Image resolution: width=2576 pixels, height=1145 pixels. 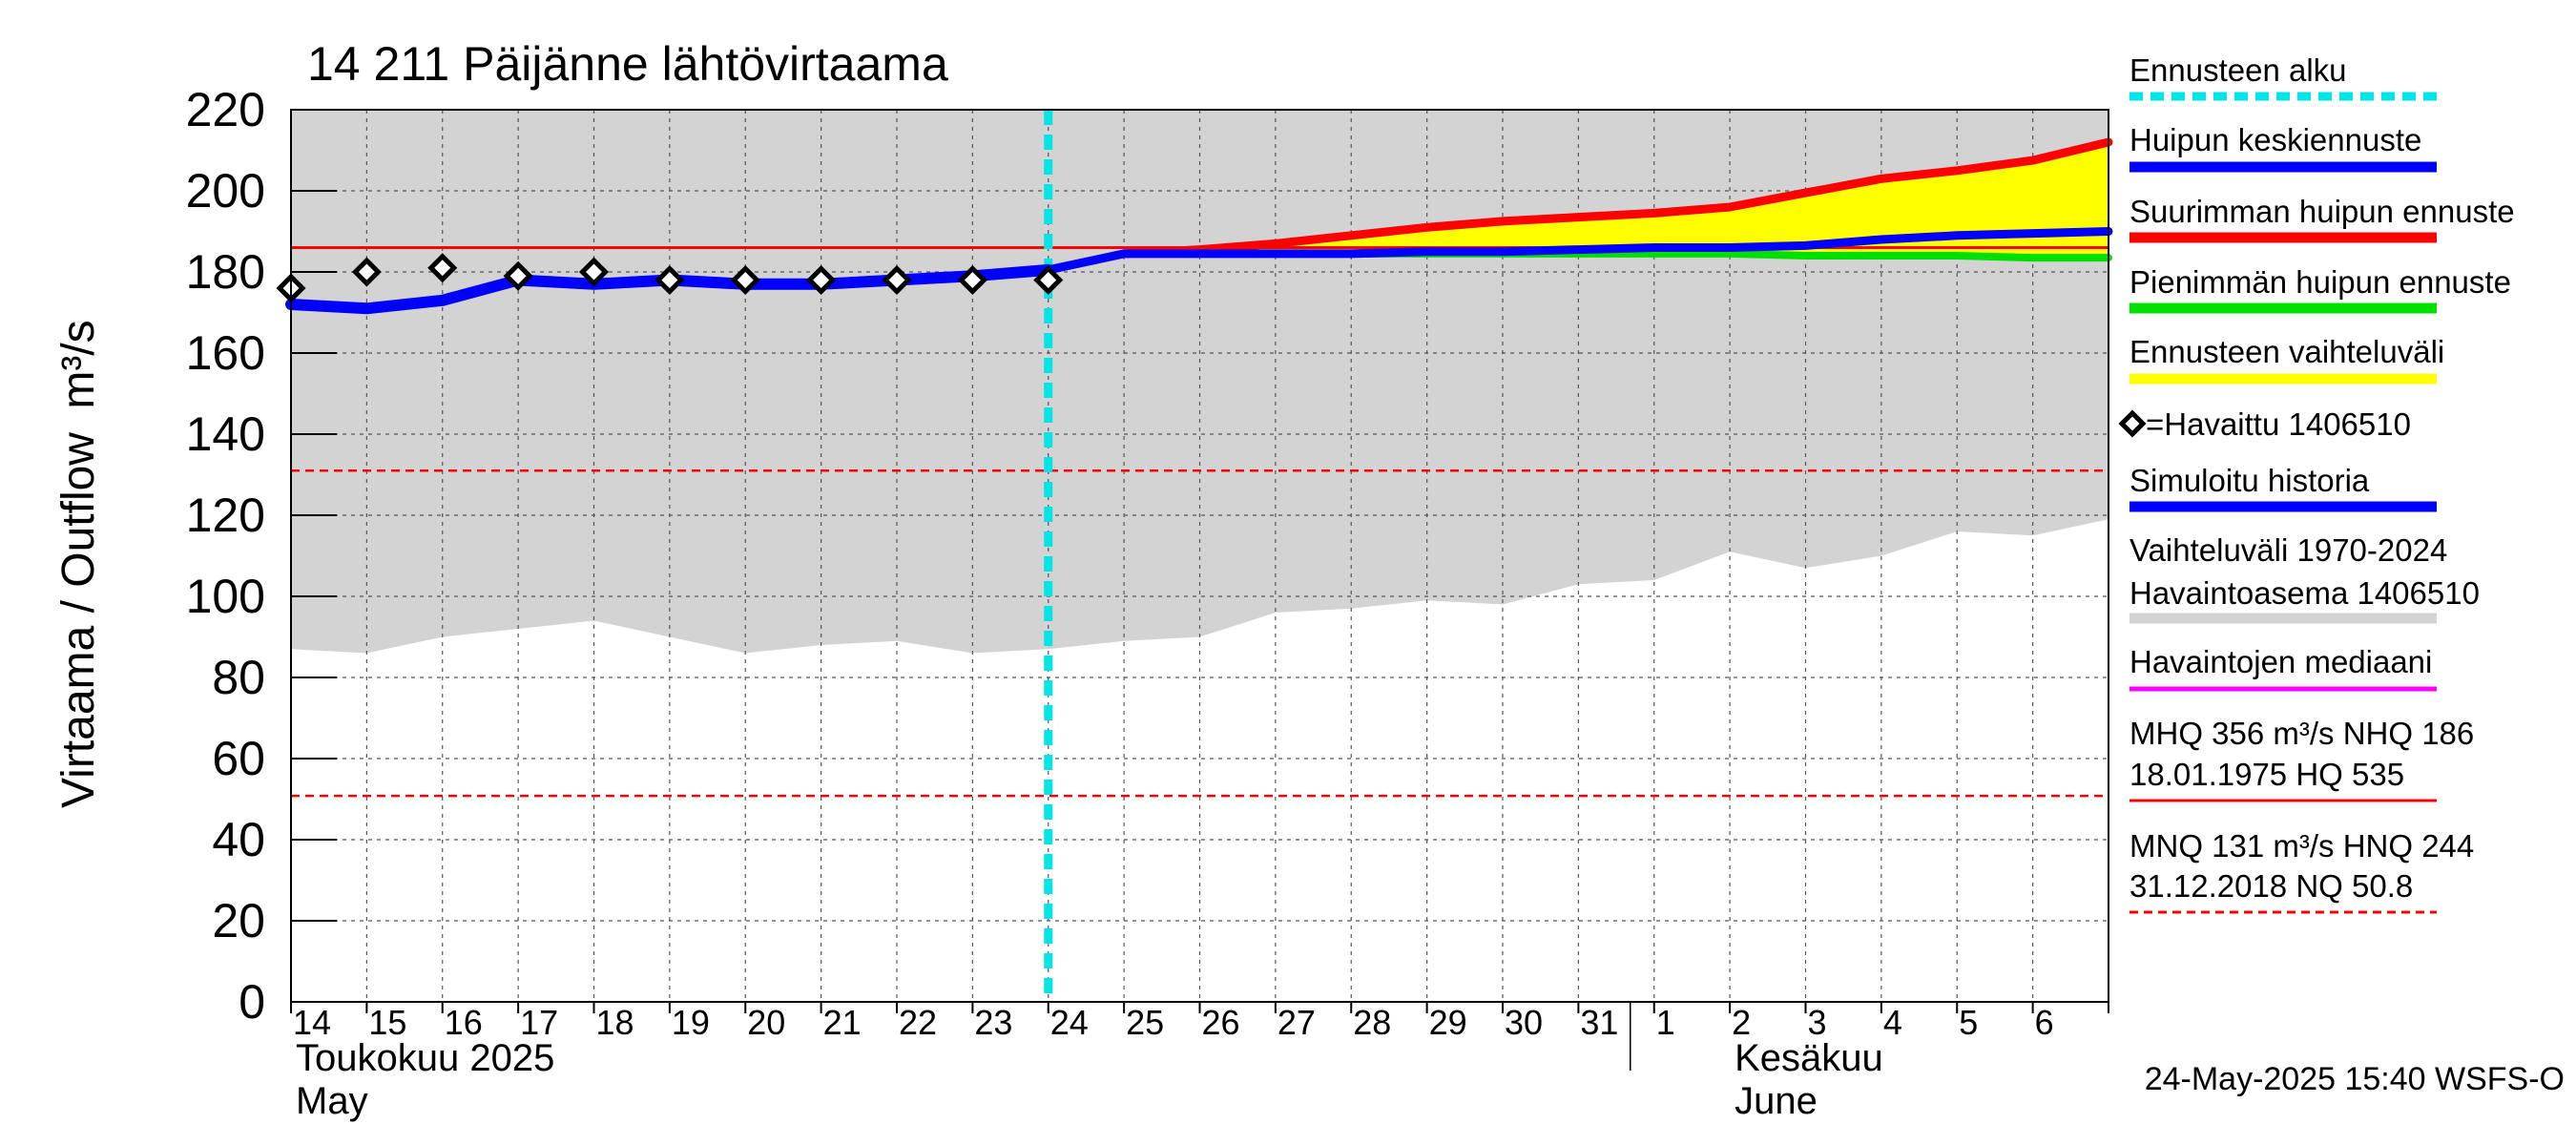 I want to click on legend-label-history-range: Vaihteluväli 1970-2024, so click(x=2288, y=550).